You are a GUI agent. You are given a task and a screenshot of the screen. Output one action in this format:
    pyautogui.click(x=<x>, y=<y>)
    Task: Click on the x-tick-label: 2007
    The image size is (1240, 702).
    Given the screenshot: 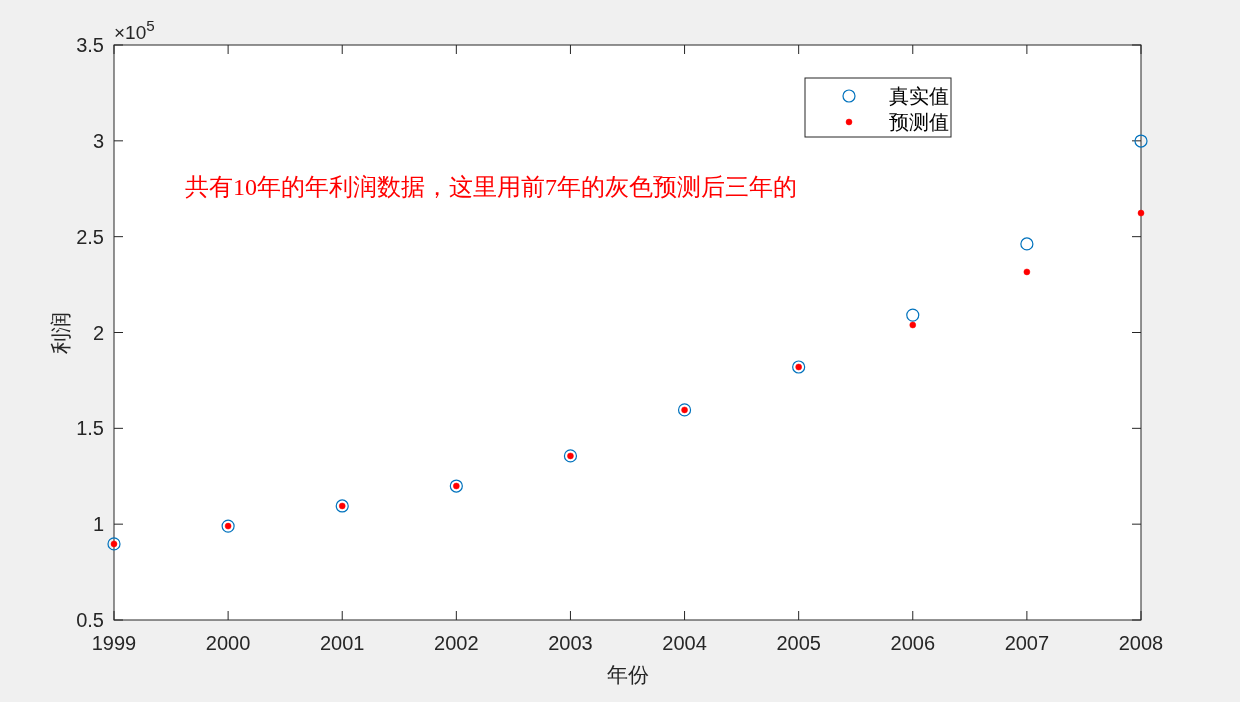 What is the action you would take?
    pyautogui.click(x=1027, y=643)
    